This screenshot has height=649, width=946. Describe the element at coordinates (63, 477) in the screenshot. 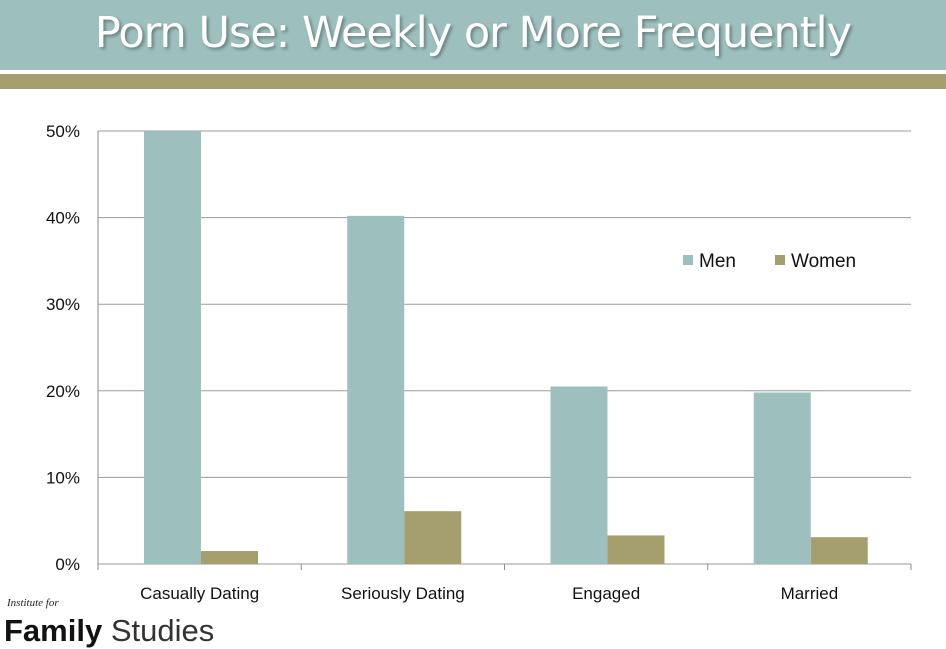

I see `y-tick-label: 10%` at that location.